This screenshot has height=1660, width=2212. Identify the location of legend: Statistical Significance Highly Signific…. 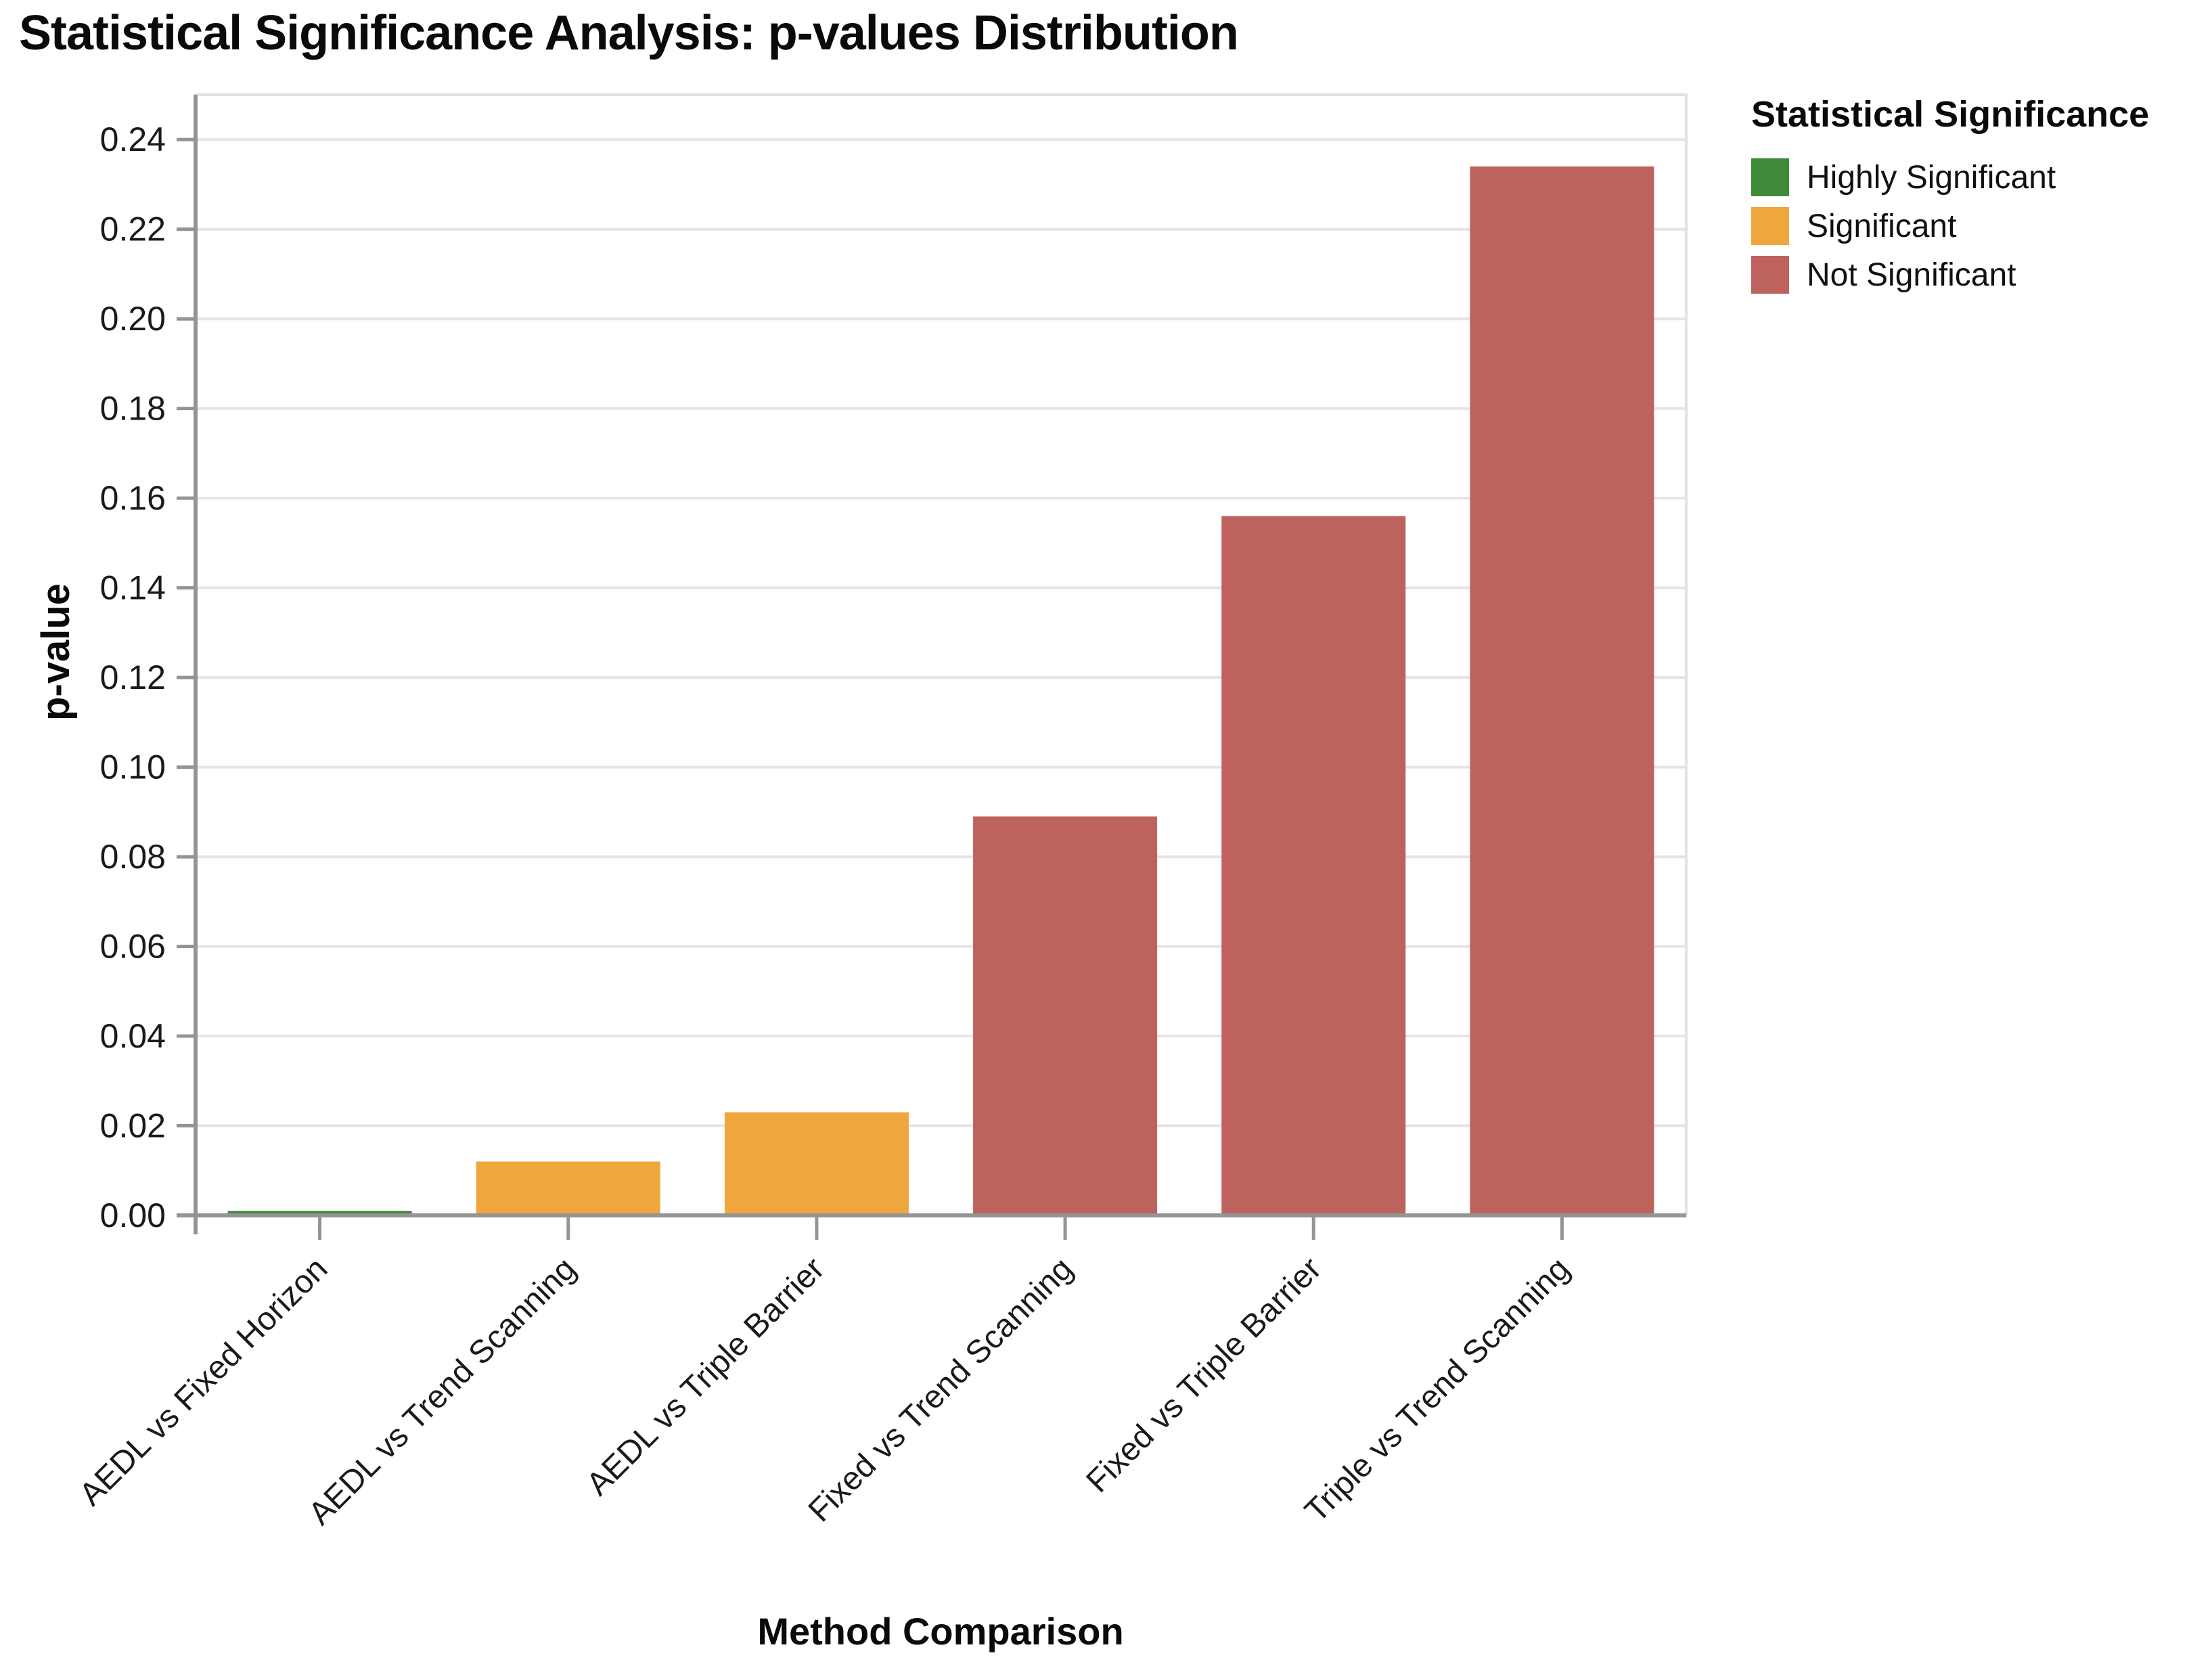
(1978, 199).